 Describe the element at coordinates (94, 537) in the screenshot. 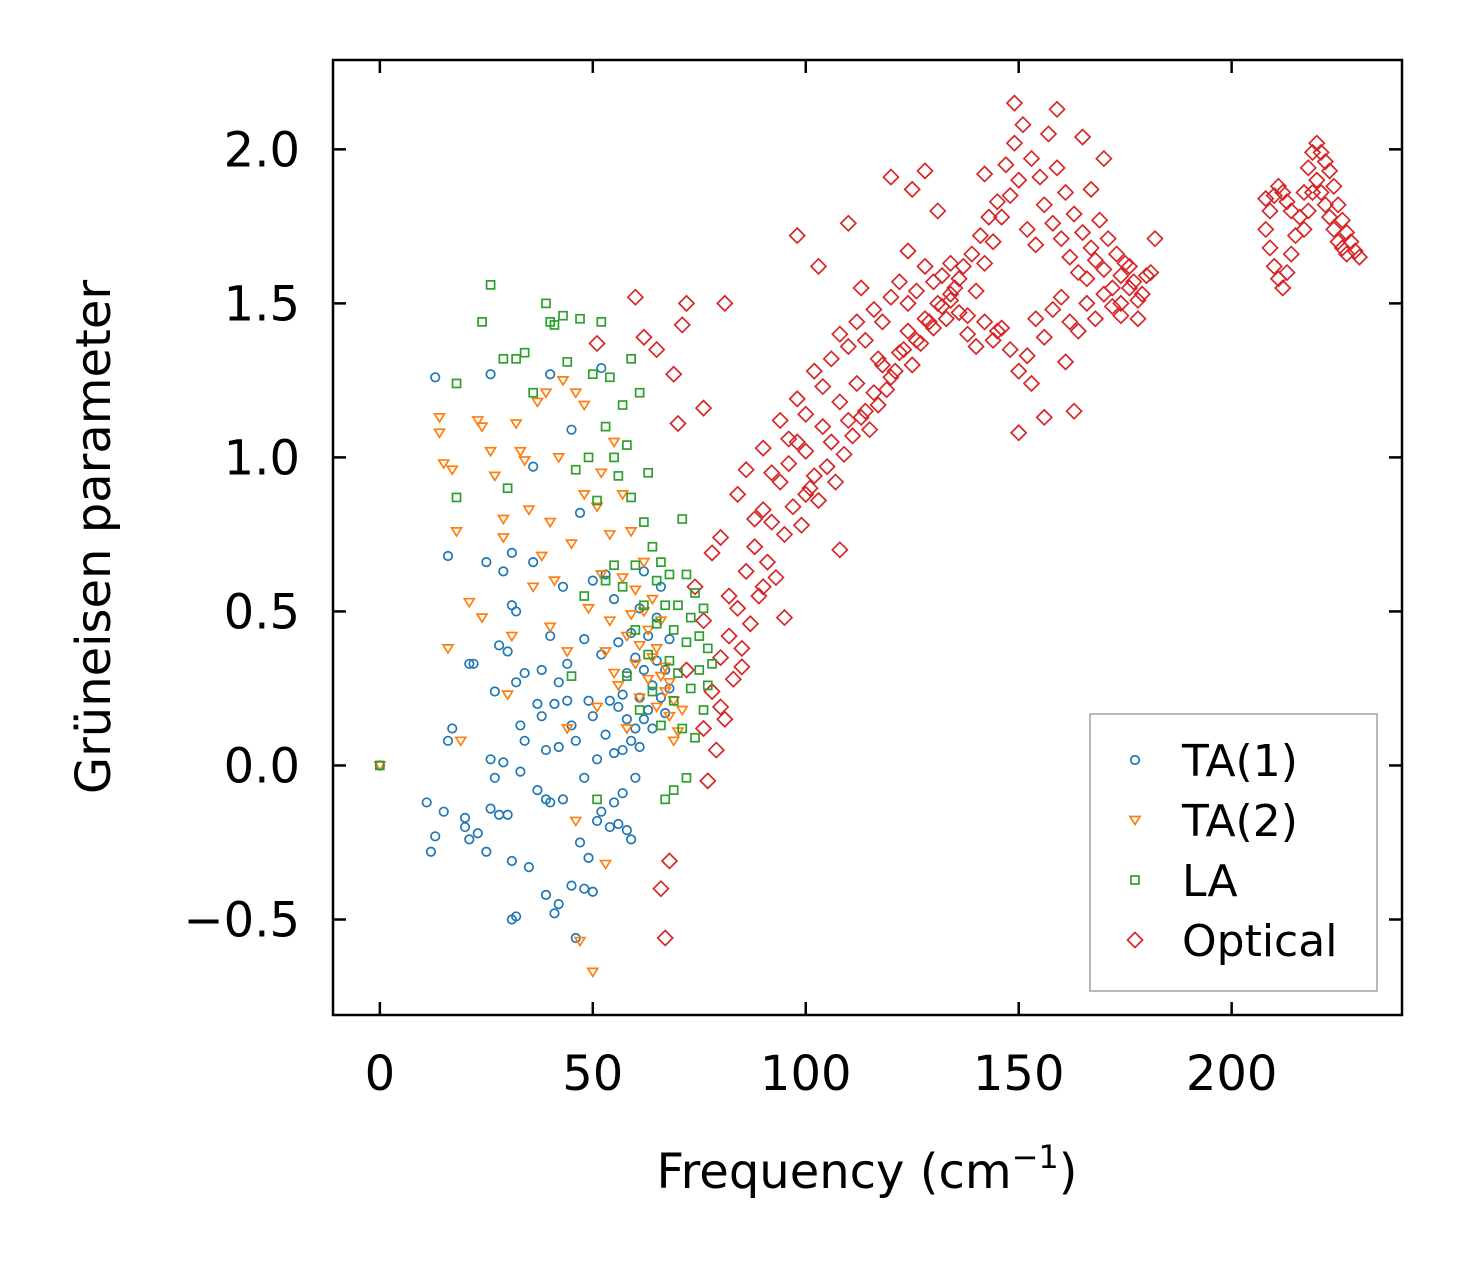

I see `y-axis-label: Grüneisen parameter` at that location.